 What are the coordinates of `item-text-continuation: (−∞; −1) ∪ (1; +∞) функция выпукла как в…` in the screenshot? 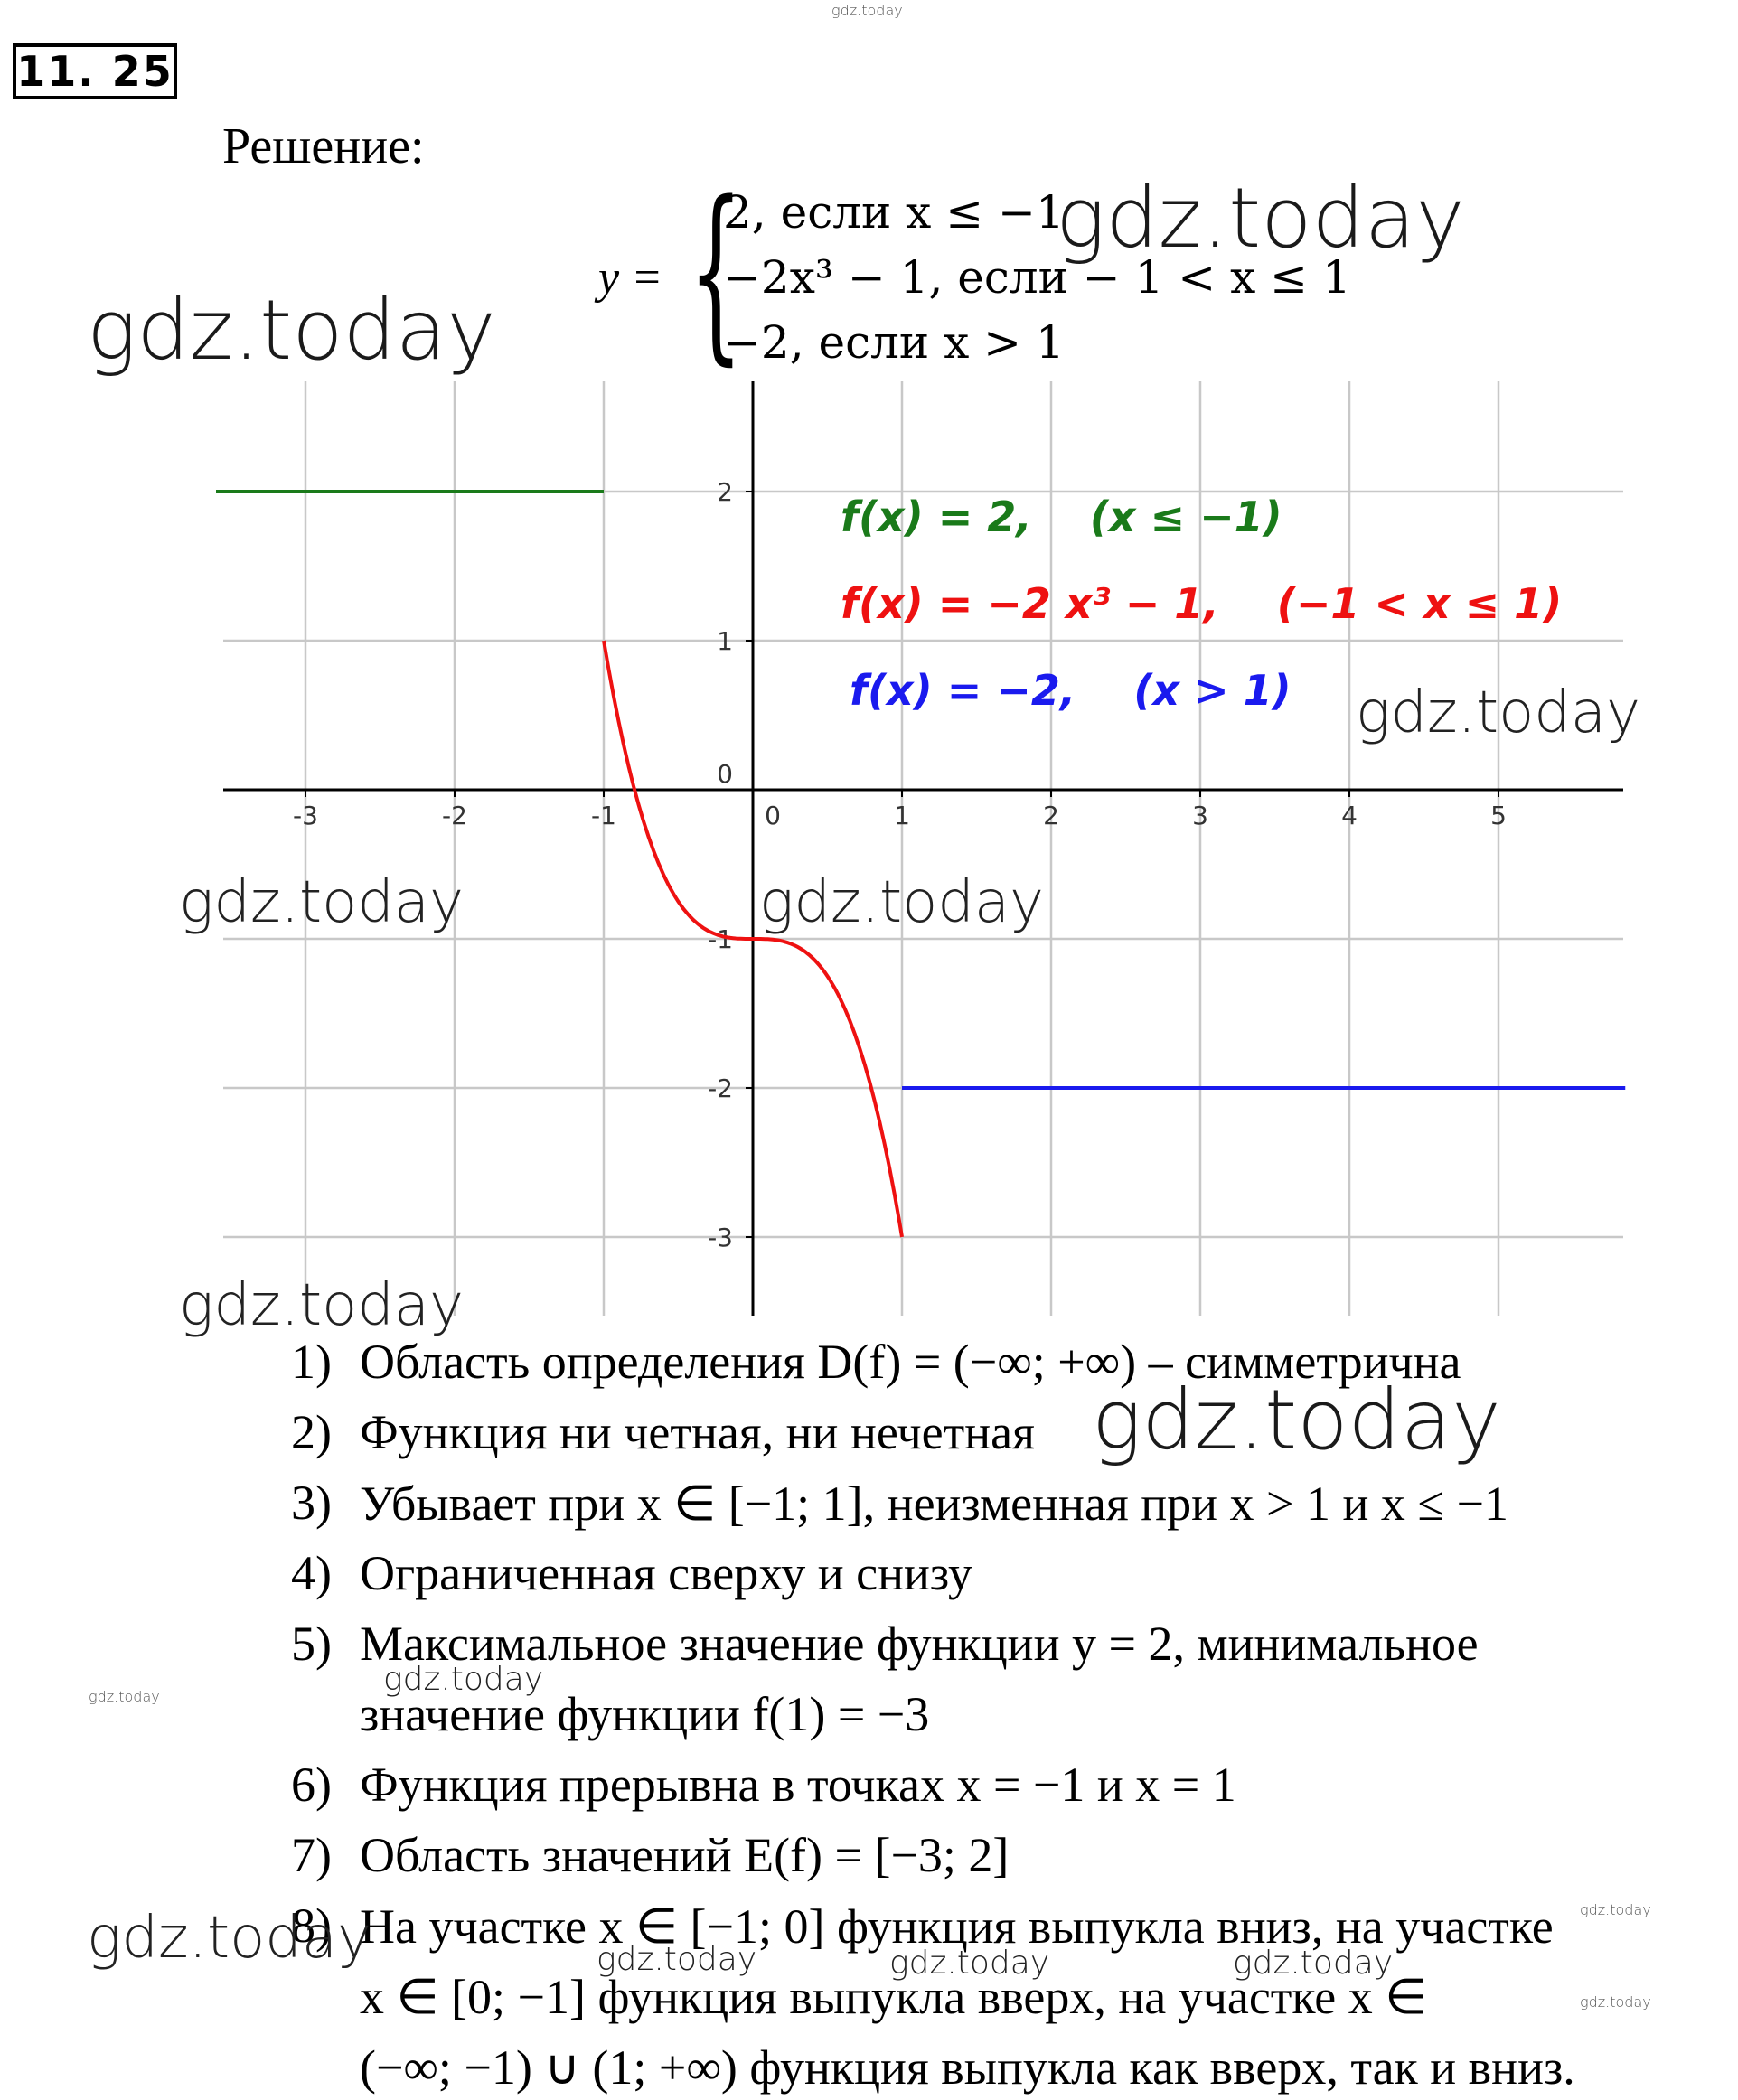 It's located at (968, 2067).